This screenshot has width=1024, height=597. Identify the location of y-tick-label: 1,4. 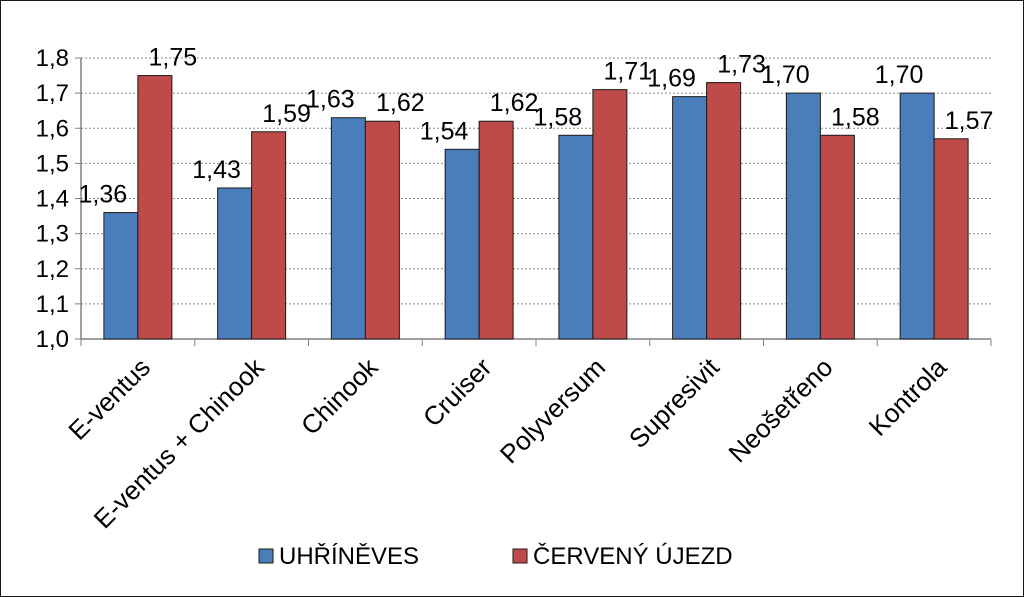
(52, 199).